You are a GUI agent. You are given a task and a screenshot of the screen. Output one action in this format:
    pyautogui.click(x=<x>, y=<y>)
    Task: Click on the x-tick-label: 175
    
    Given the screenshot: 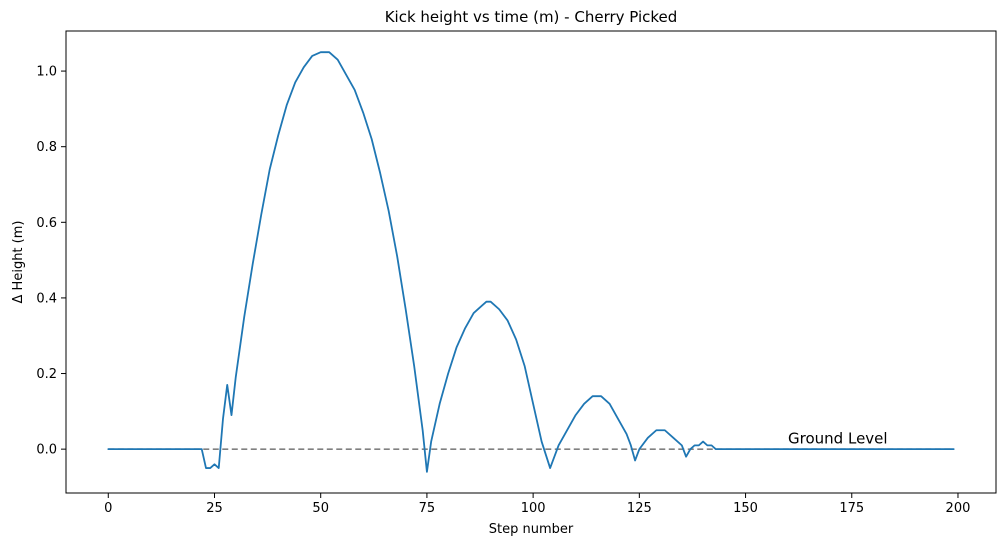 What is the action you would take?
    pyautogui.click(x=851, y=508)
    